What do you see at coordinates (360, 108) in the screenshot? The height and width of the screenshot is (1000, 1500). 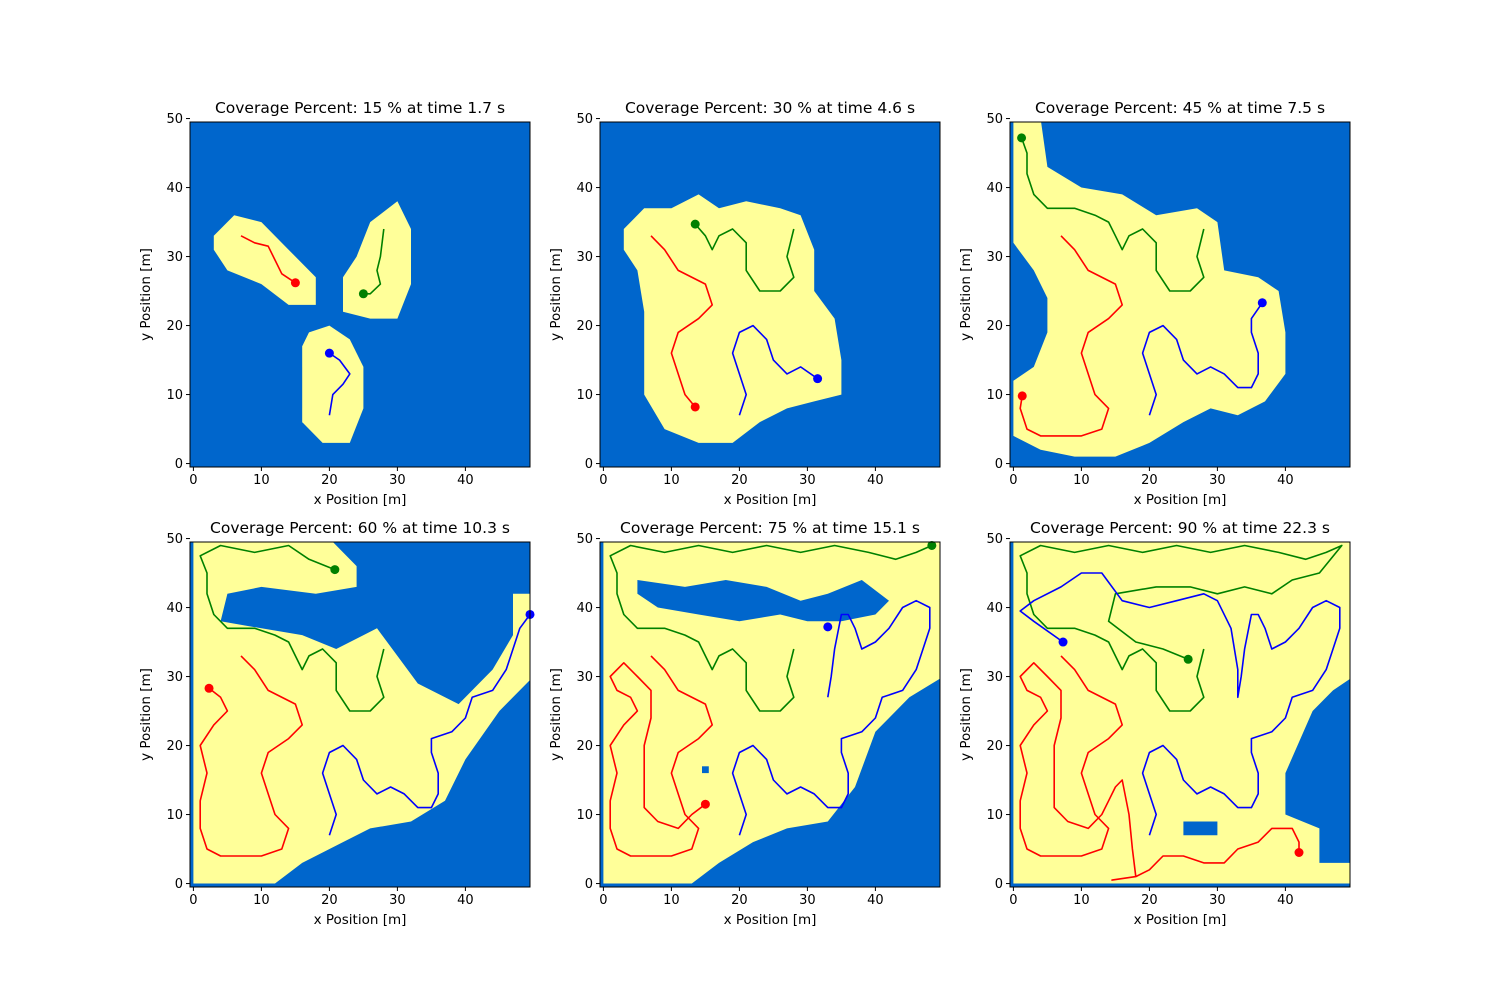 I see `subplot-title: Coverage Percent: 15 % at time 1.7 s` at bounding box center [360, 108].